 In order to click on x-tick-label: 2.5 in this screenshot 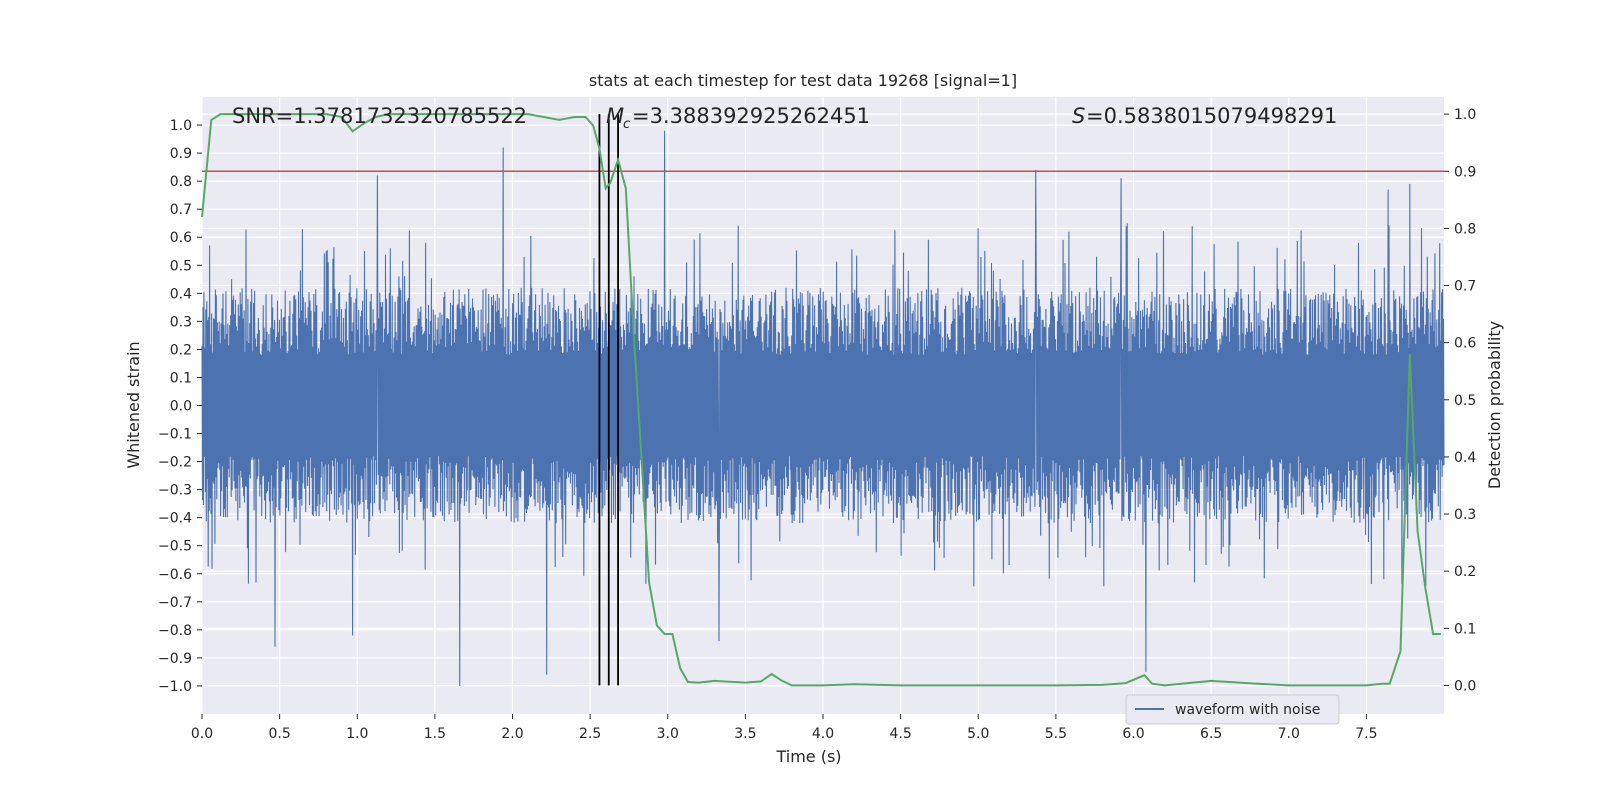, I will do `click(590, 734)`.